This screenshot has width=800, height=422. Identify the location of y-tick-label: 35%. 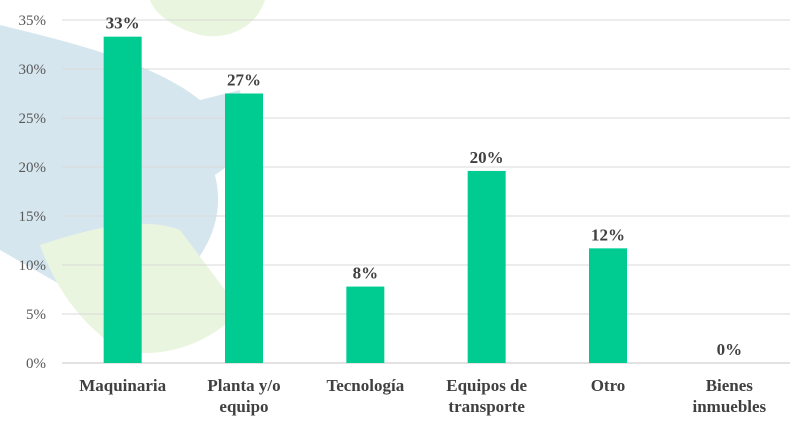
(33, 21).